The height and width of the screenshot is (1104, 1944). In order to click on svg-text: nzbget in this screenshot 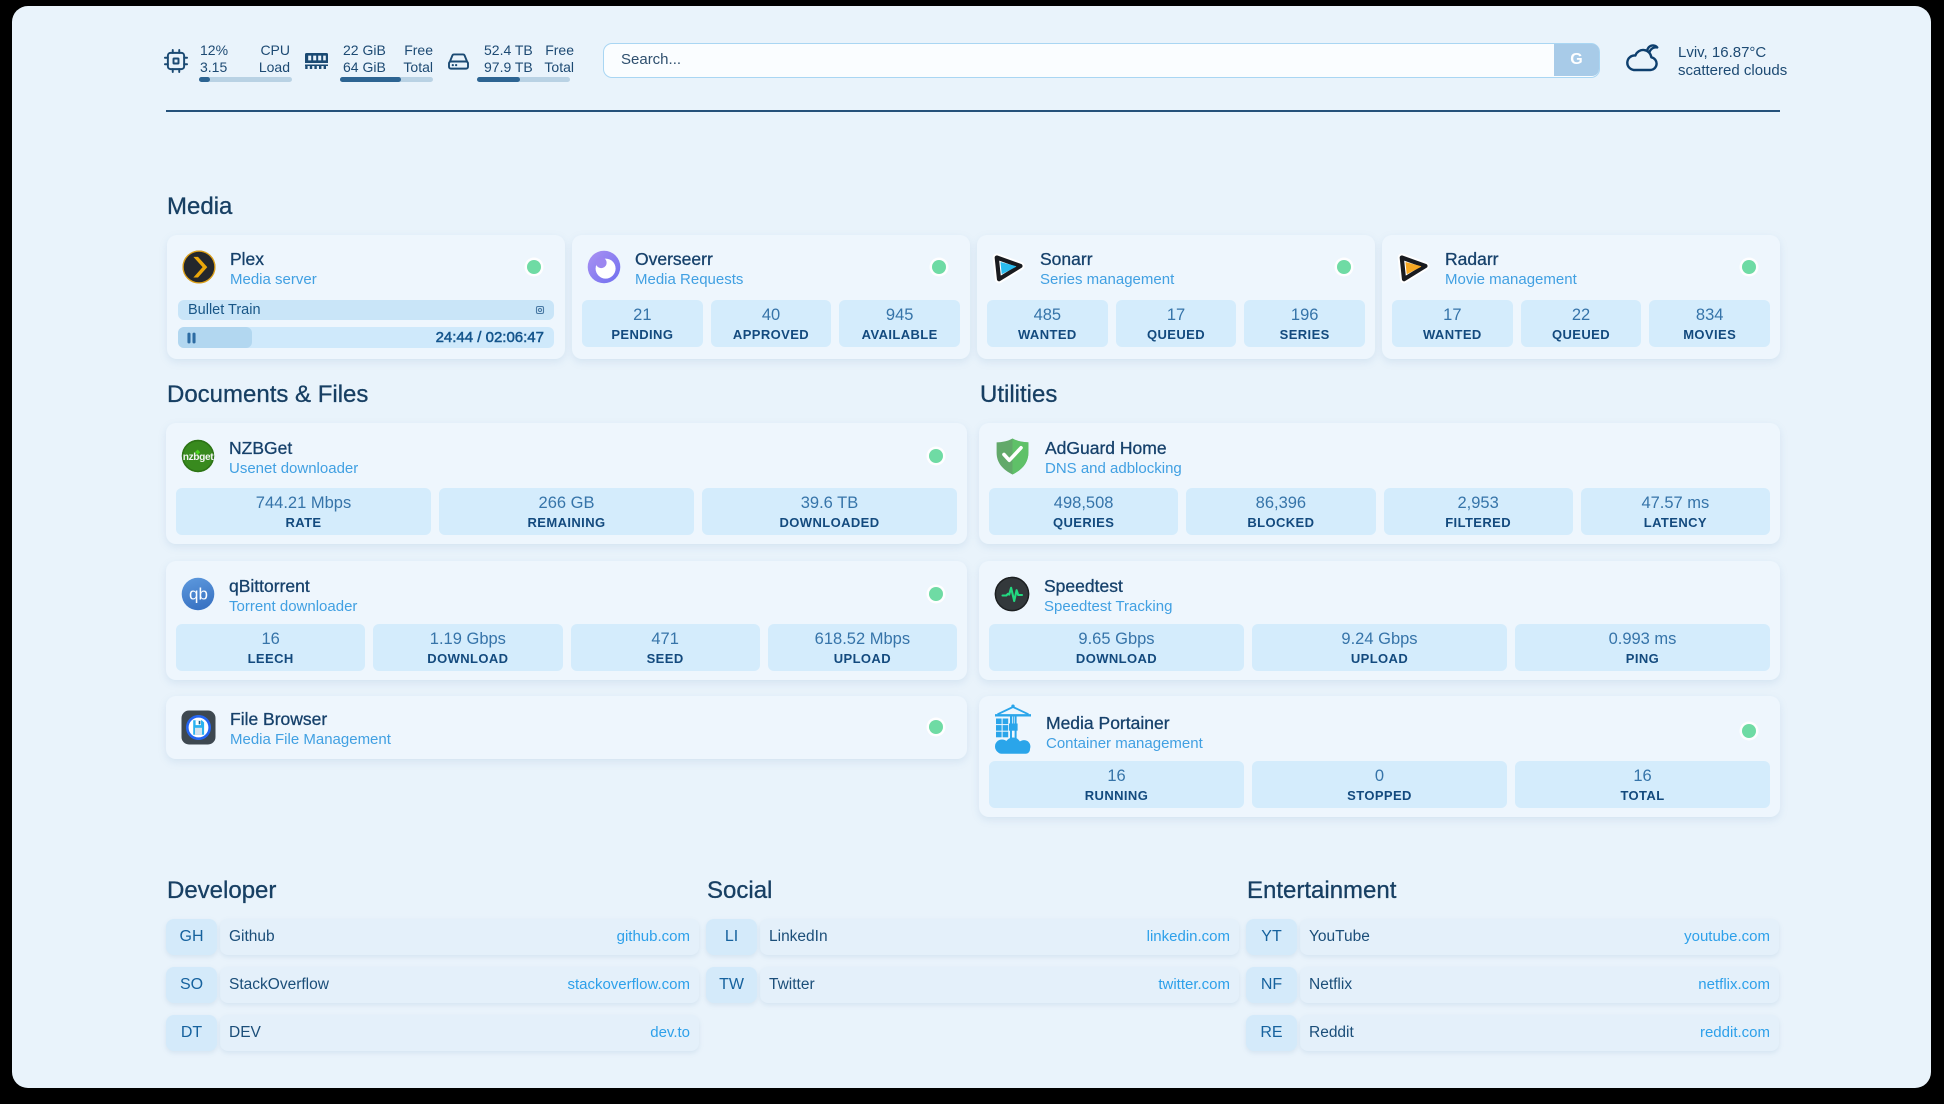, I will do `click(198, 457)`.